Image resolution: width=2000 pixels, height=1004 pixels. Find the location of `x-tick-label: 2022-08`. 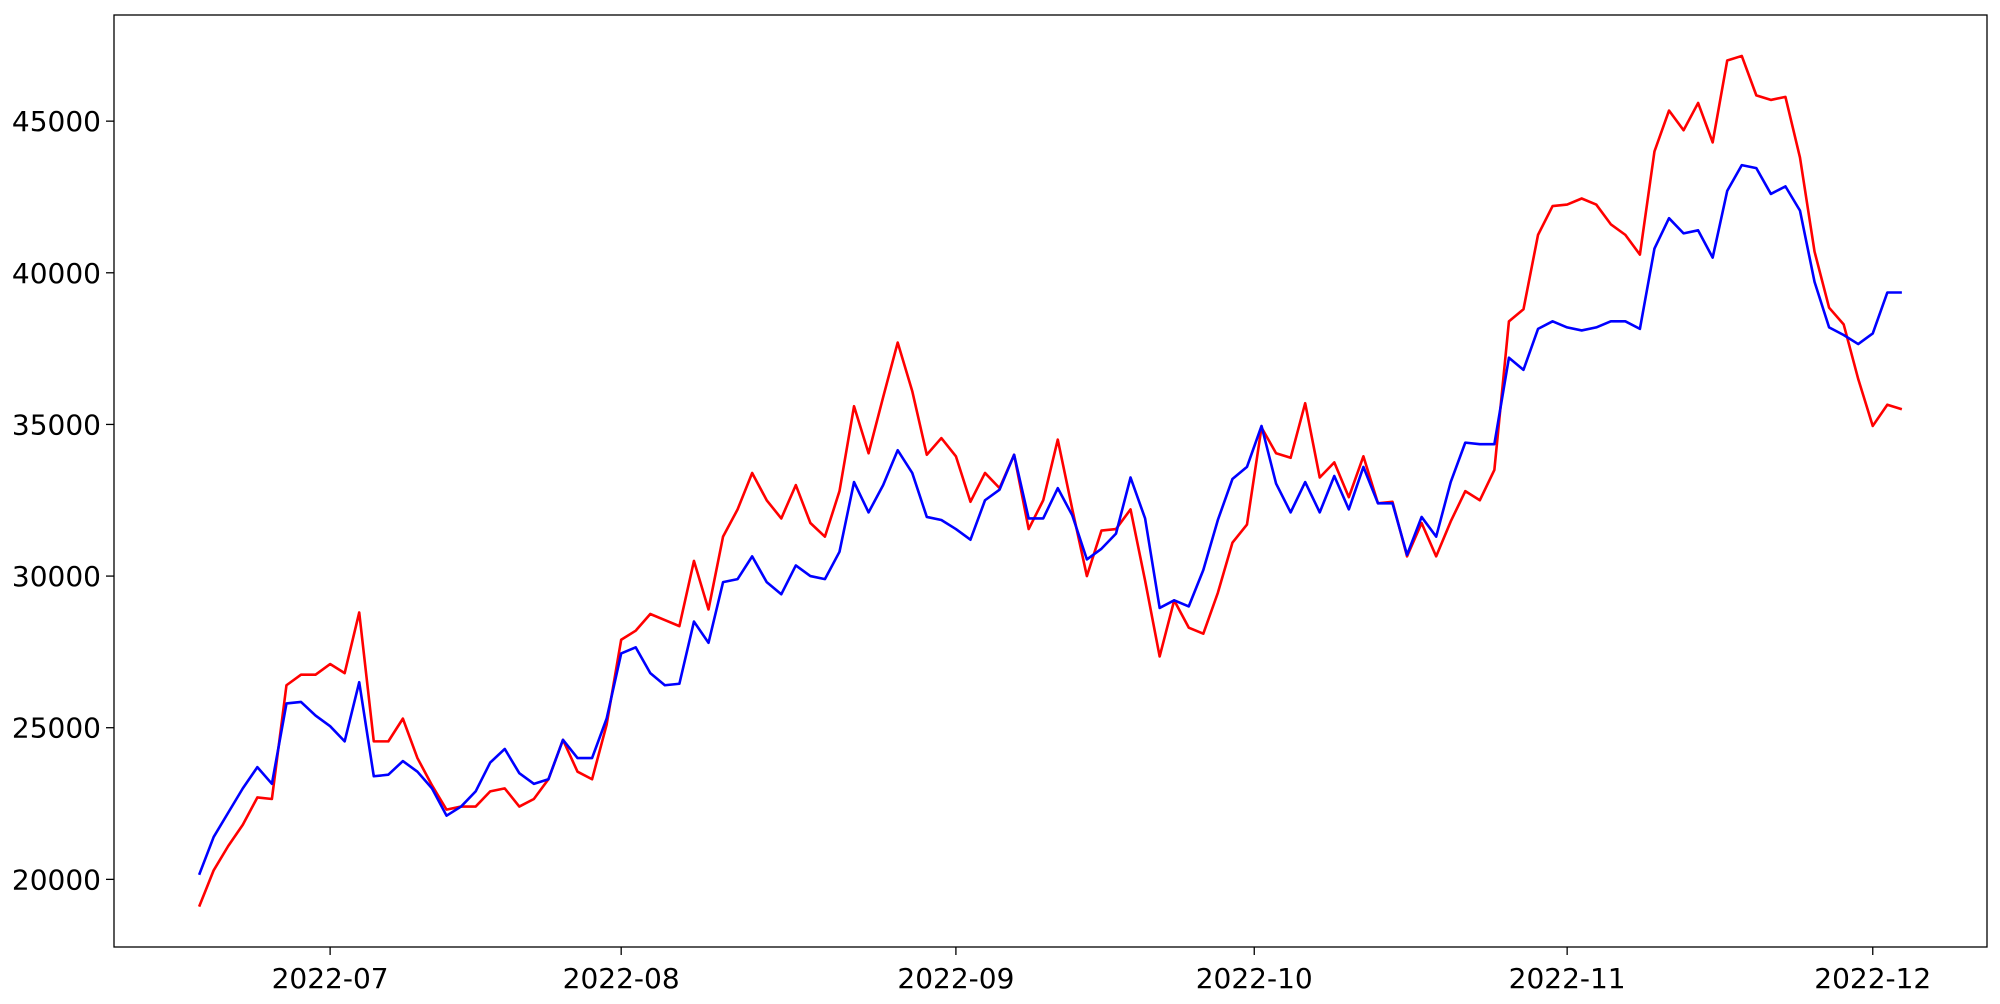

x-tick-label: 2022-08 is located at coordinates (621, 978).